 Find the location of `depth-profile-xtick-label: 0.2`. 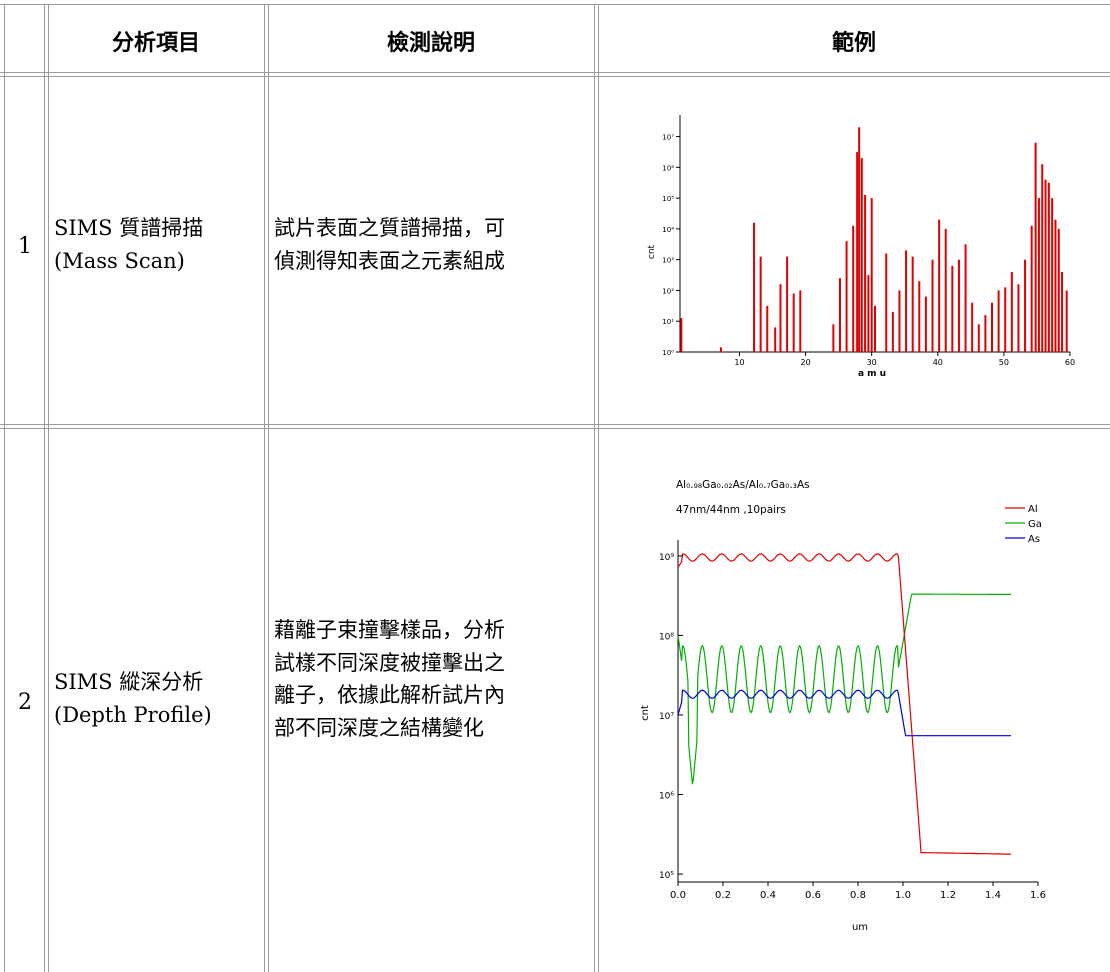

depth-profile-xtick-label: 0.2 is located at coordinates (723, 895).